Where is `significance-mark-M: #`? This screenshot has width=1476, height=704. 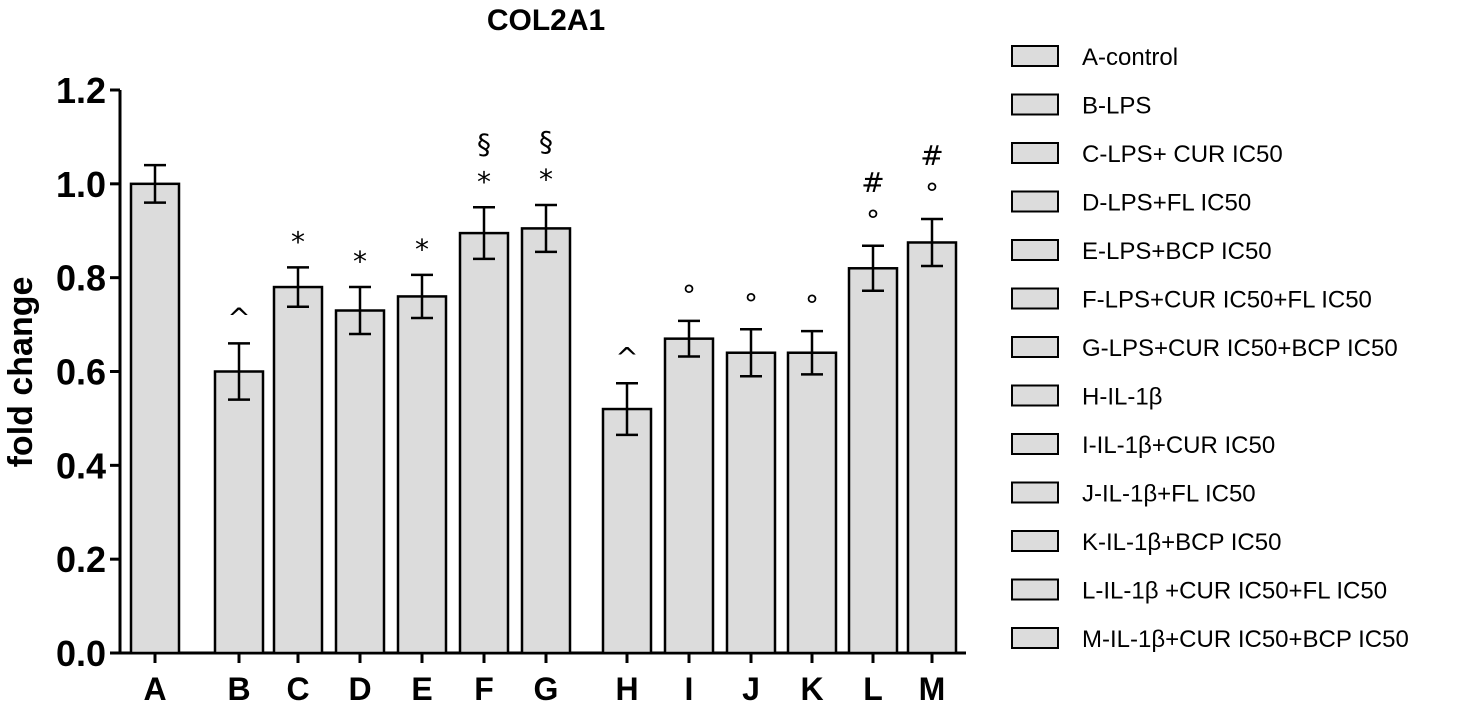 significance-mark-M: # is located at coordinates (931, 155).